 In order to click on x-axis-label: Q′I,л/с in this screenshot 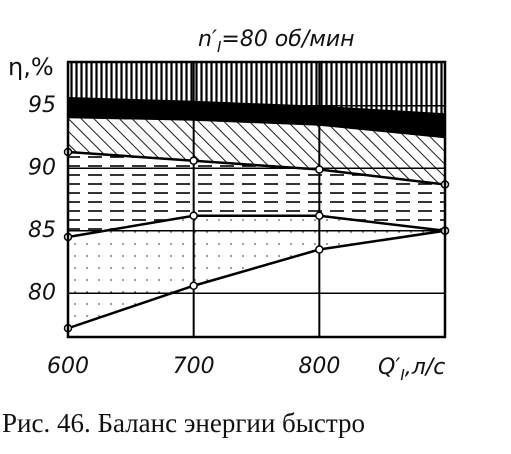, I will do `click(411, 369)`.